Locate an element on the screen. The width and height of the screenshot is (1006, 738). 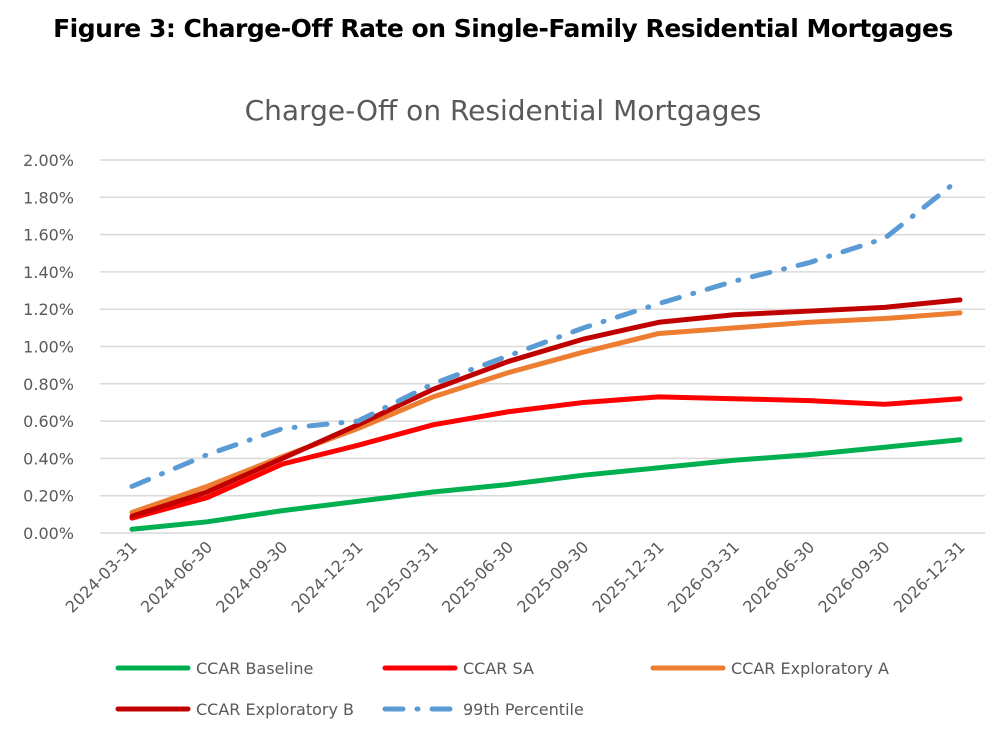
x-tick-label: 2025-06-30 is located at coordinates (477, 576).